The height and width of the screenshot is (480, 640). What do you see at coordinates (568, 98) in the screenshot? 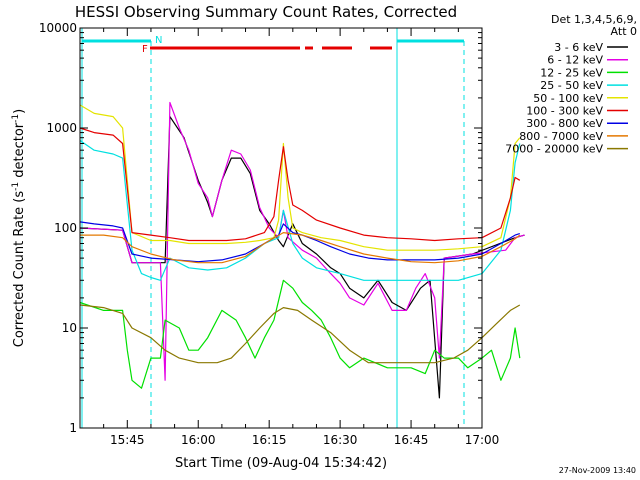
I see `legend-label-4: 50 - 100 keV` at bounding box center [568, 98].